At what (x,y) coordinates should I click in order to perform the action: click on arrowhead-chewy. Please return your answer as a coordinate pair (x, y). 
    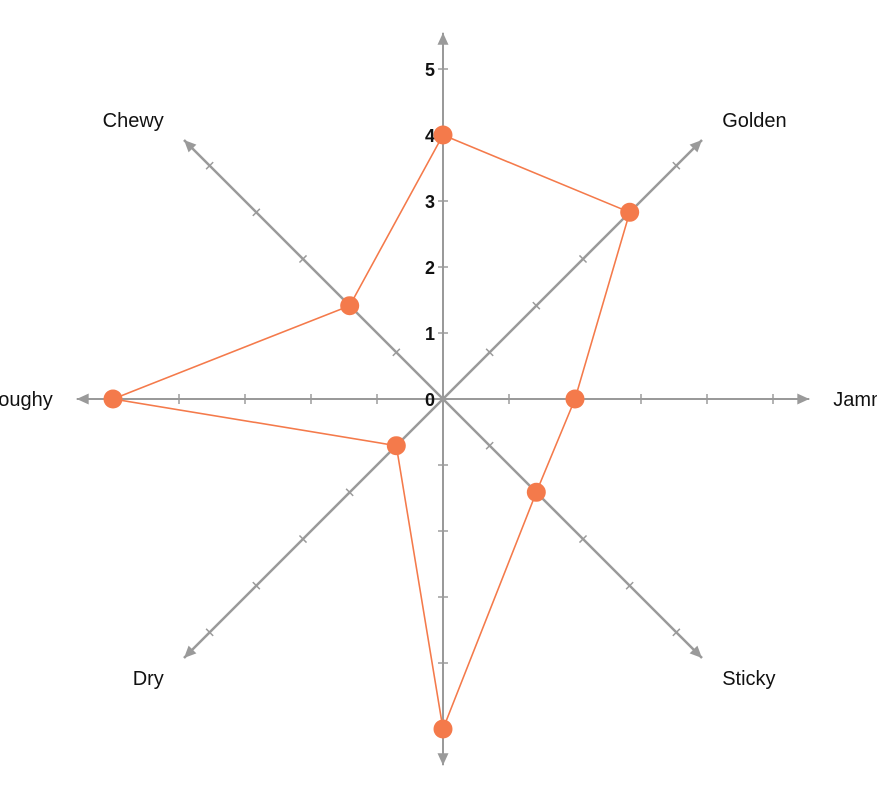
    Looking at the image, I should click on (190, 146).